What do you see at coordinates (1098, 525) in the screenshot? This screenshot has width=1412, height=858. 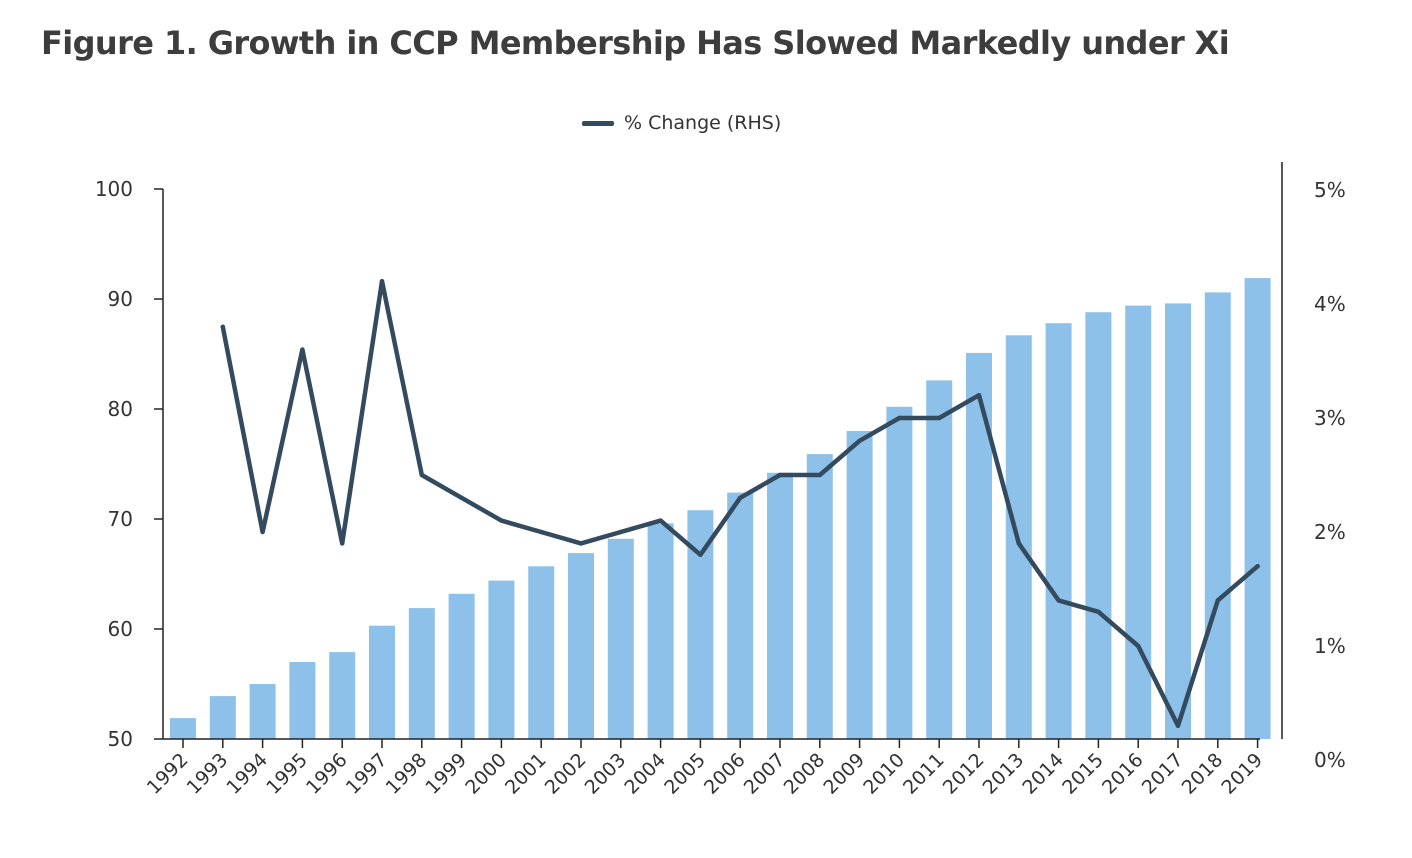 I see `bar-2015` at bounding box center [1098, 525].